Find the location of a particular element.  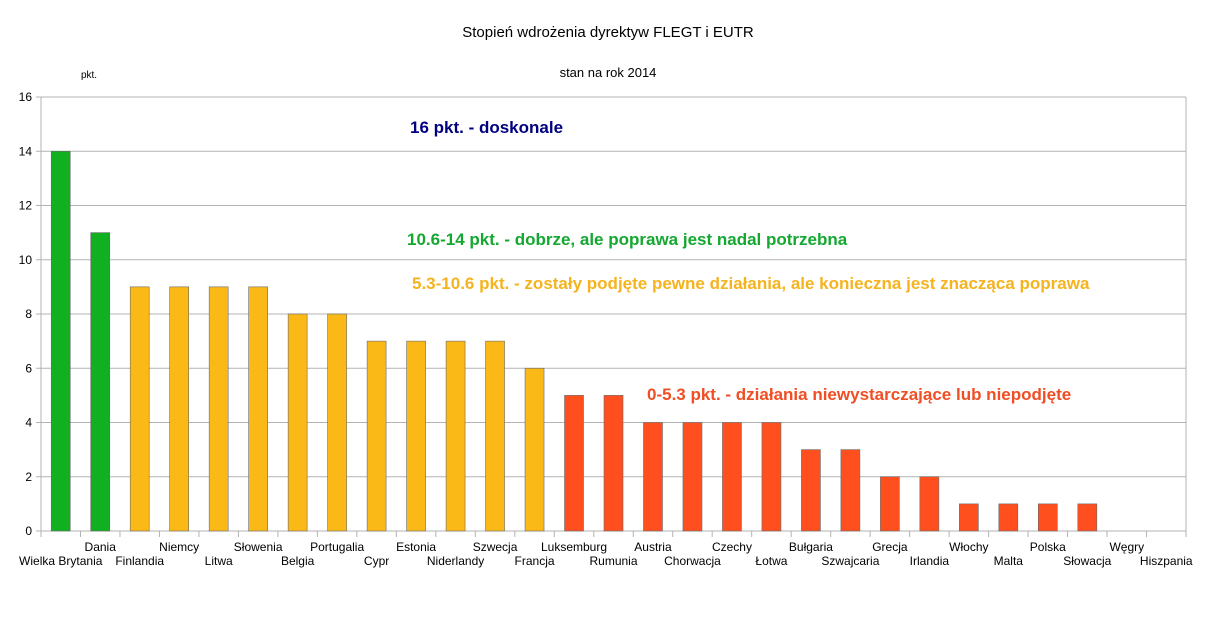

x-tick-label: Łotwa is located at coordinates (771, 561).